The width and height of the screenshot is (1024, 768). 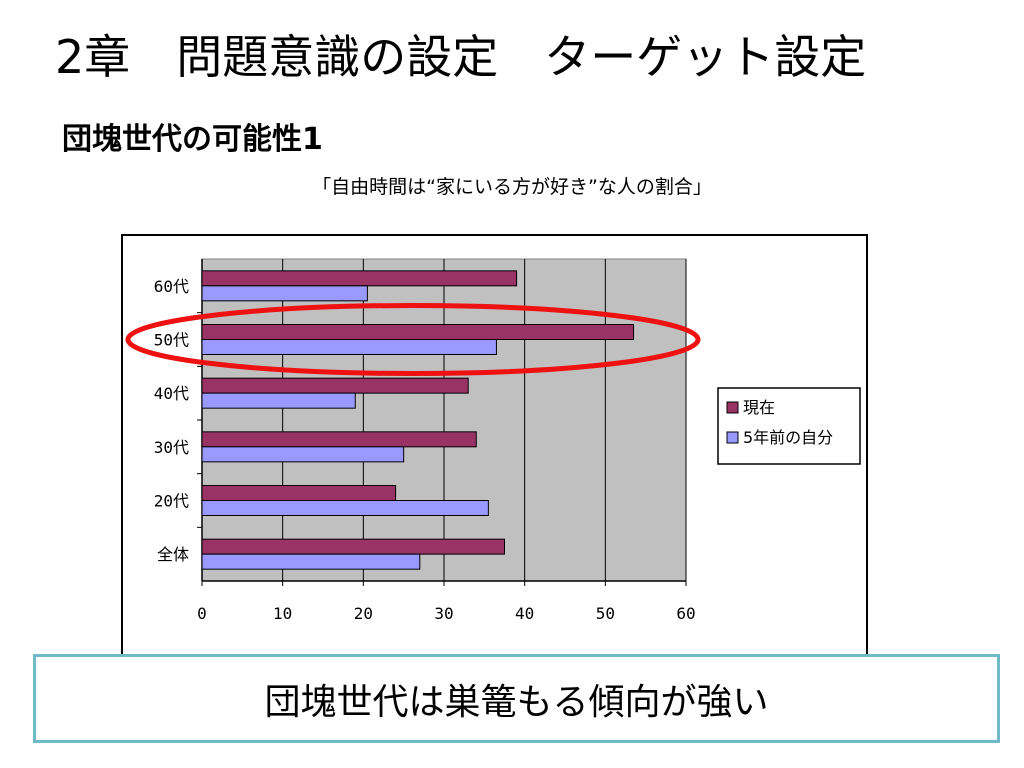 I want to click on legend-box, so click(x=789, y=426).